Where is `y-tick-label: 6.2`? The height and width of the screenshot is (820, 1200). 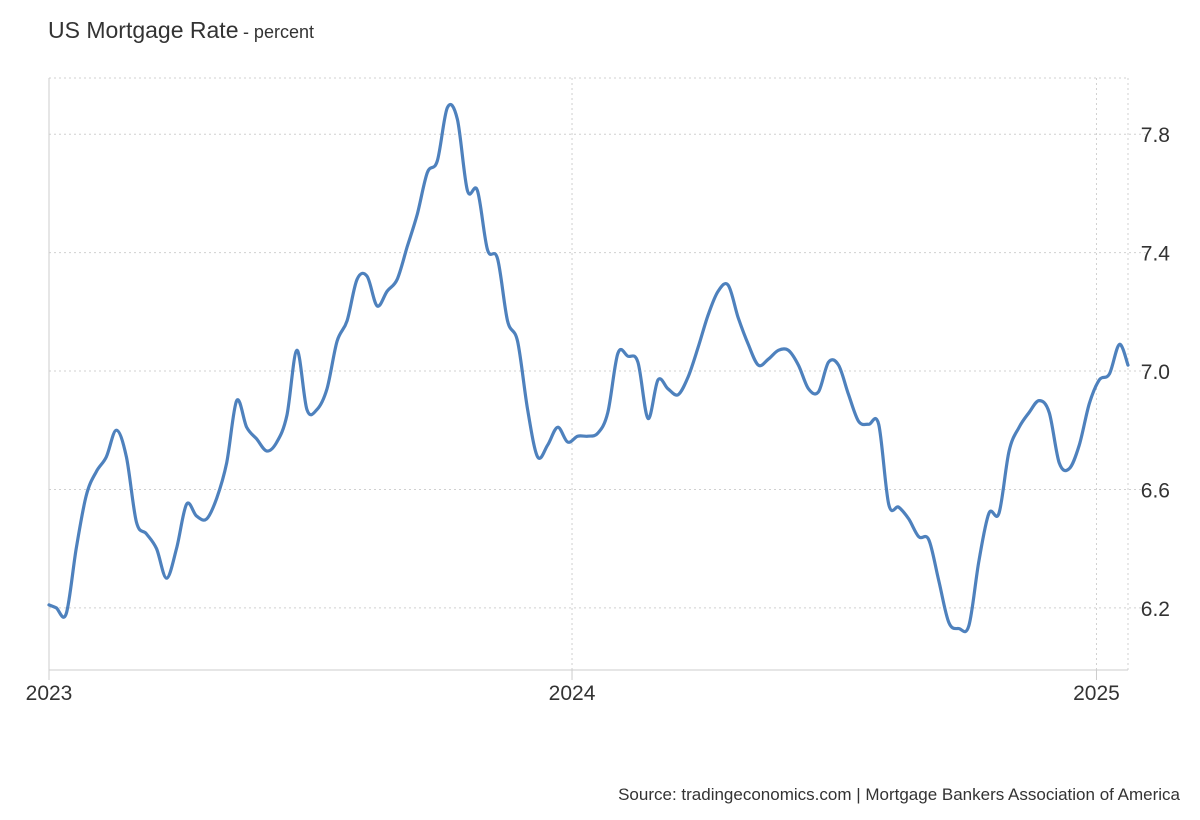 y-tick-label: 6.2 is located at coordinates (1155, 609).